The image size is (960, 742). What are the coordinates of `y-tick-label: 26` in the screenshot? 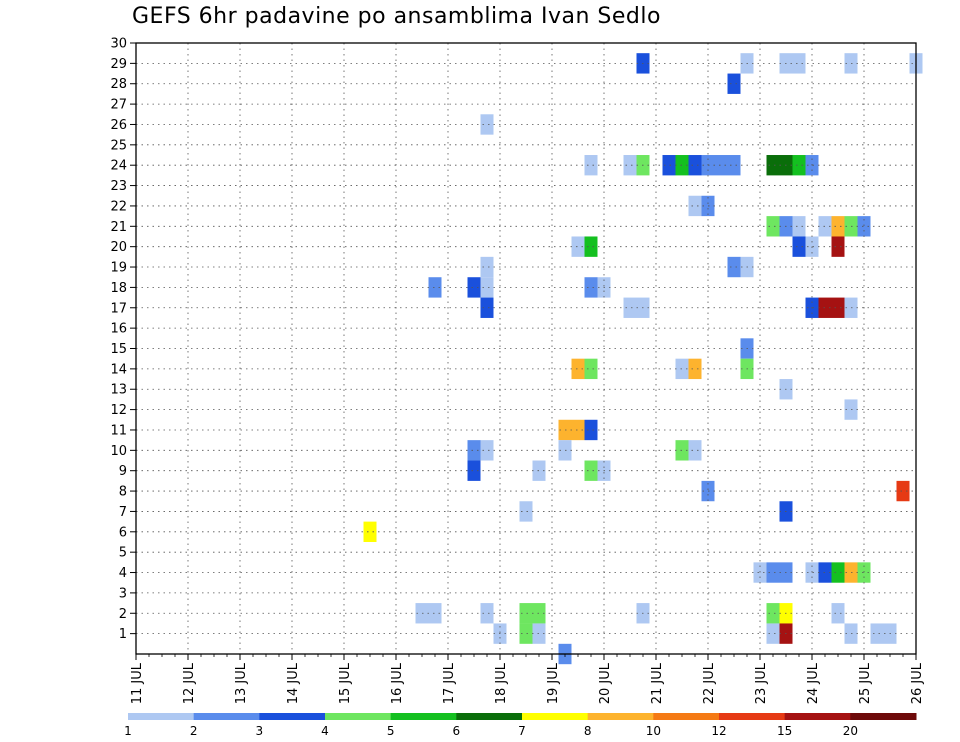 It's located at (118, 125).